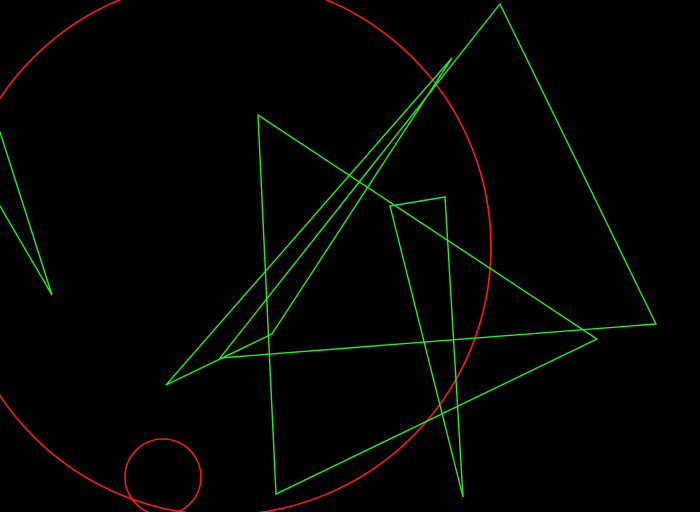 This screenshot has height=512, width=700. What do you see at coordinates (426, 347) in the screenshot?
I see `narrow-vertical-triangle` at bounding box center [426, 347].